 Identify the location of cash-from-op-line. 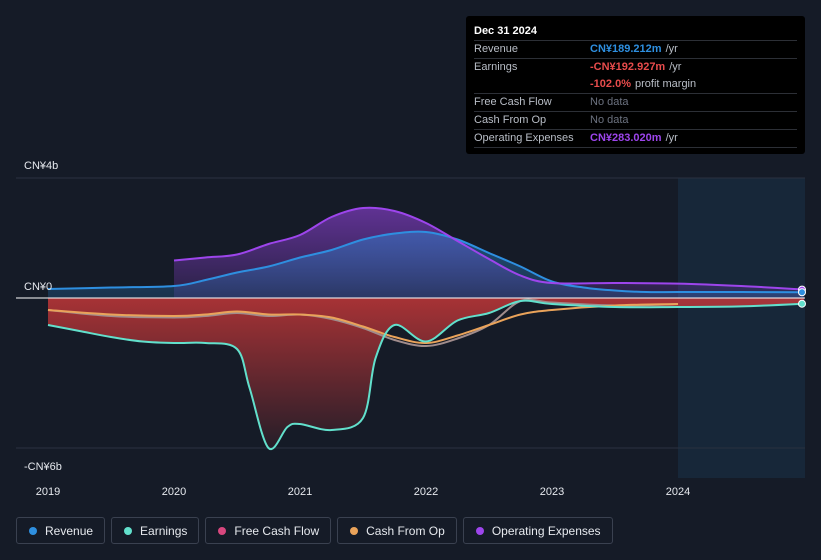
(363, 324).